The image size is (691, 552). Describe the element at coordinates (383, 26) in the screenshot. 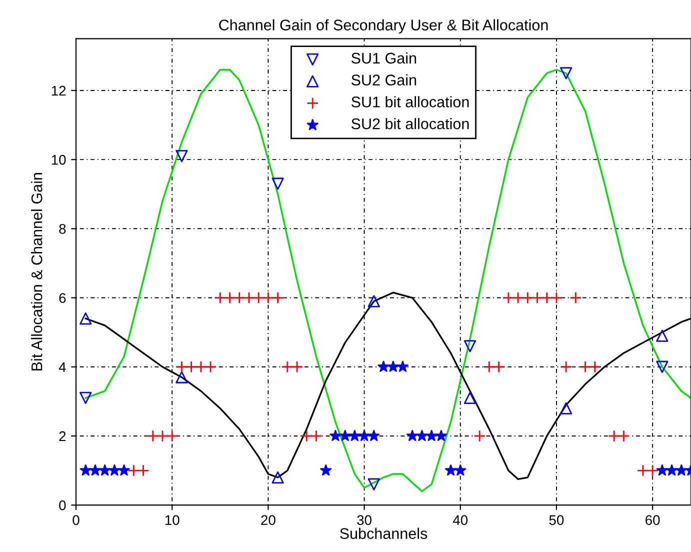

I see `chart-title: Channel Gain of Secondary User & Bit Allocation` at that location.